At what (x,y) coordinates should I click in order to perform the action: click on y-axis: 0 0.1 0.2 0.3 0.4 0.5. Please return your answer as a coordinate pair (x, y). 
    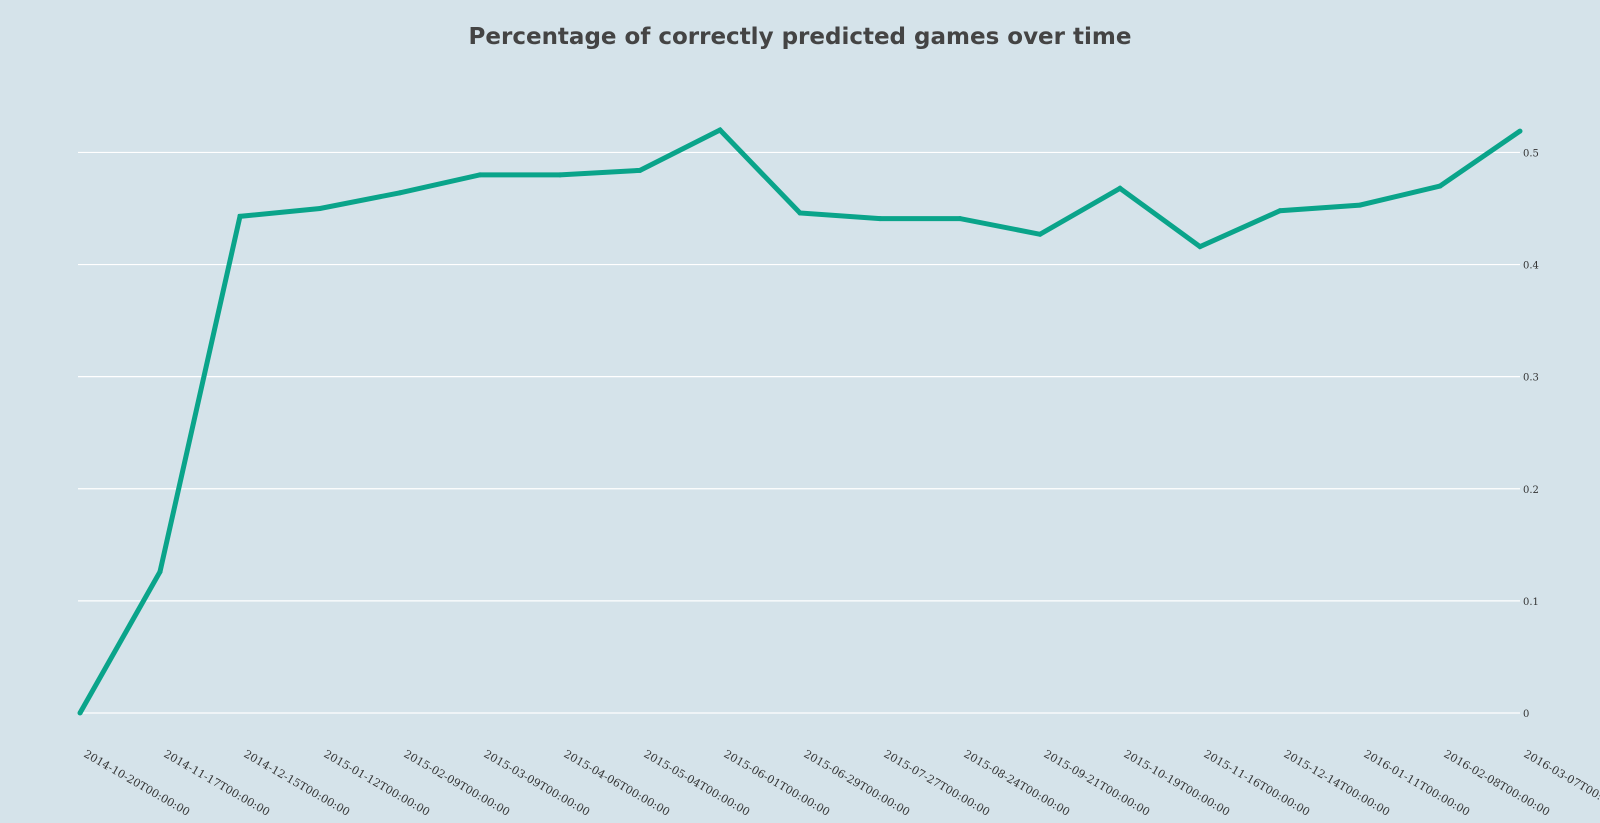
    Looking at the image, I should click on (1531, 434).